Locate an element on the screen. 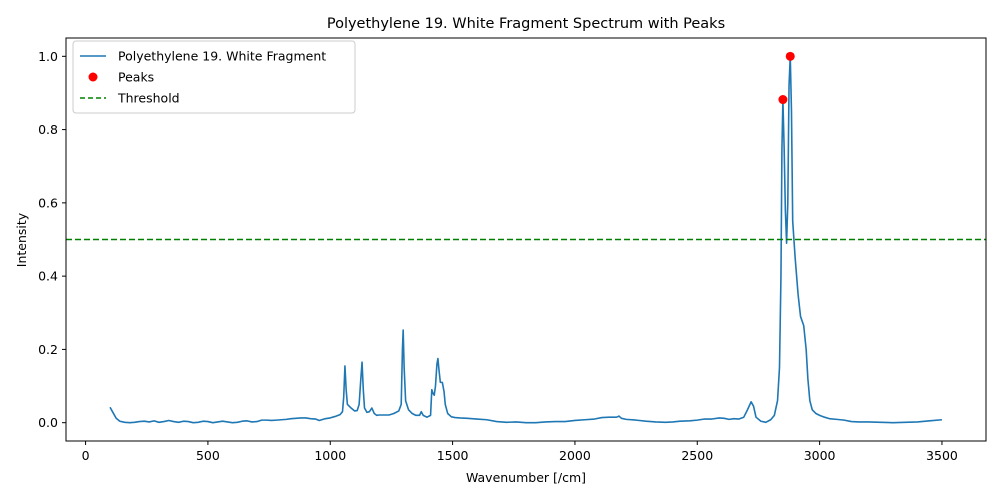 The image size is (1000, 500). x-tick-label: 500 is located at coordinates (208, 455).